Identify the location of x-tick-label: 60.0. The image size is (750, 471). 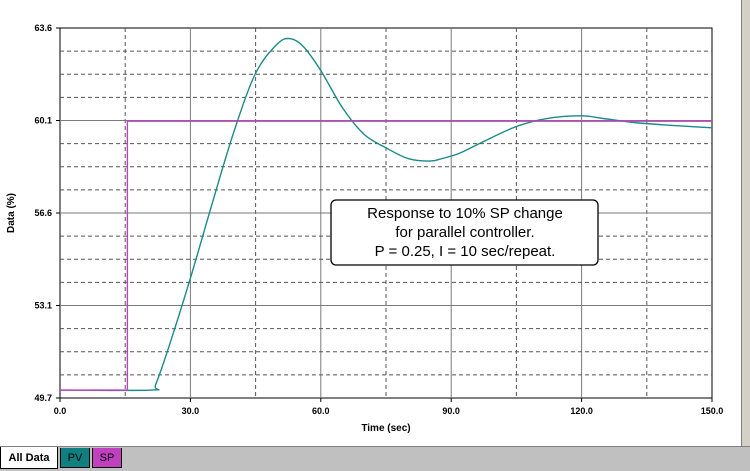
(321, 411).